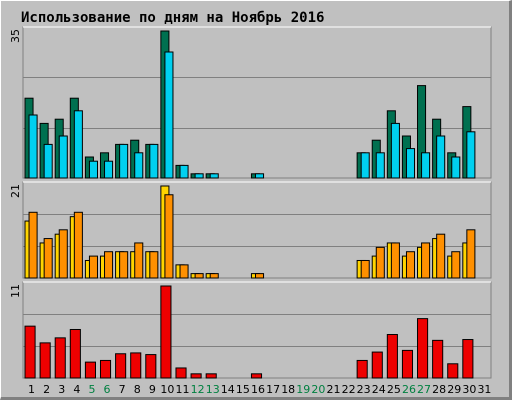 The image size is (512, 400). I want to click on day-label-30: 30, so click(469, 389).